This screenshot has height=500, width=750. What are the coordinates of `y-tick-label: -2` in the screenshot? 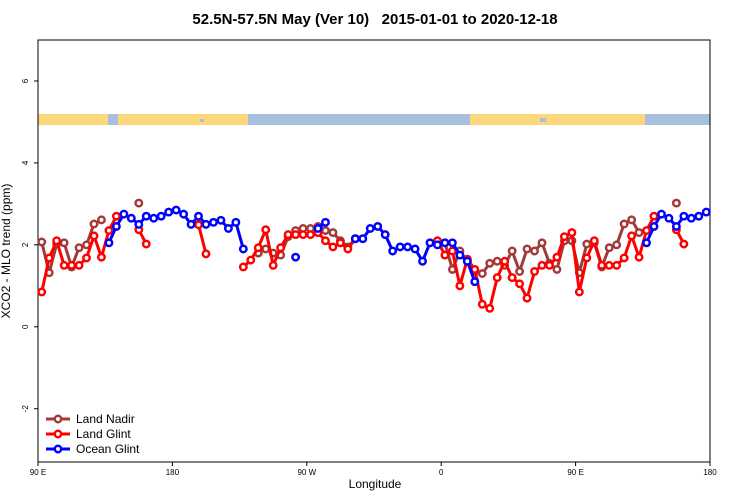 It's located at (25, 409).